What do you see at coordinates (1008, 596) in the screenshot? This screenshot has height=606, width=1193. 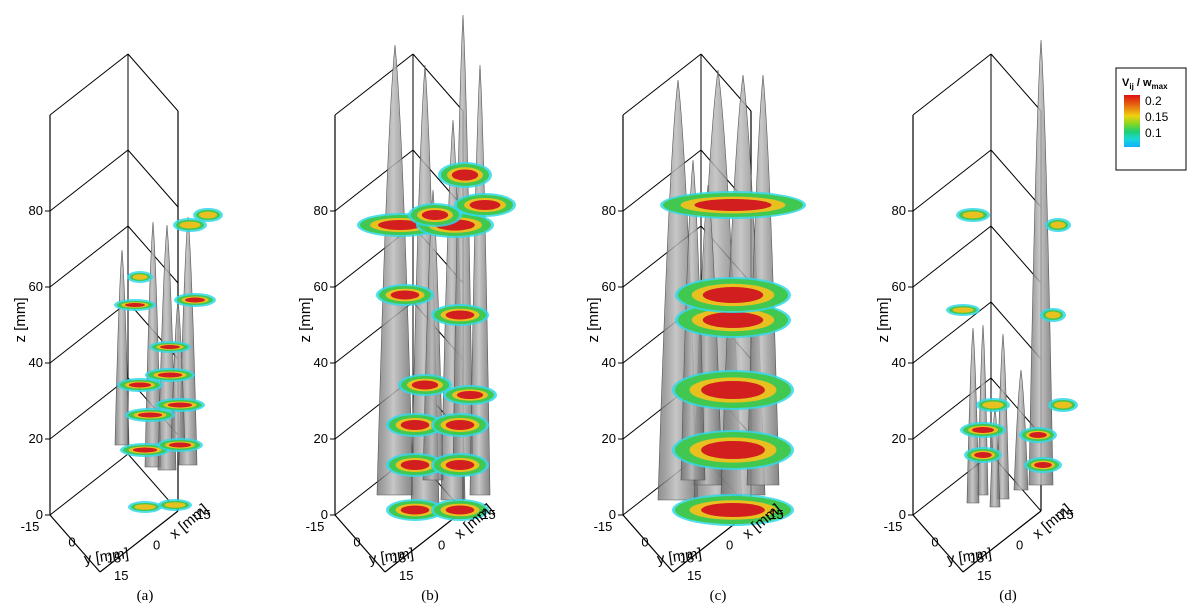 I see `panel-caption: (d)` at bounding box center [1008, 596].